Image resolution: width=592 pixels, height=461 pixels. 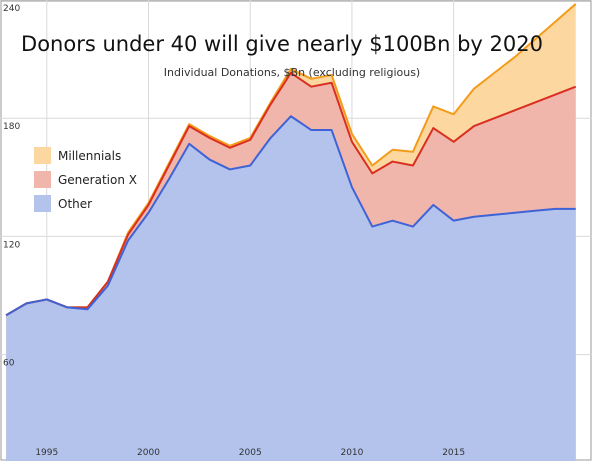 I want to click on x-tick-label-1995: 1995, so click(x=46, y=453).